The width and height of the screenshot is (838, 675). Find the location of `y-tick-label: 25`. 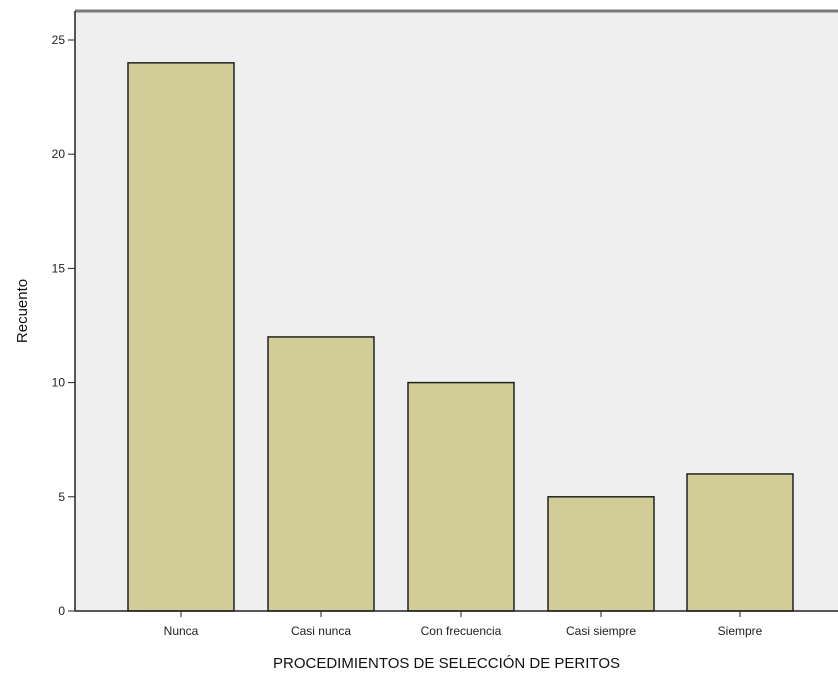

y-tick-label: 25 is located at coordinates (59, 40).